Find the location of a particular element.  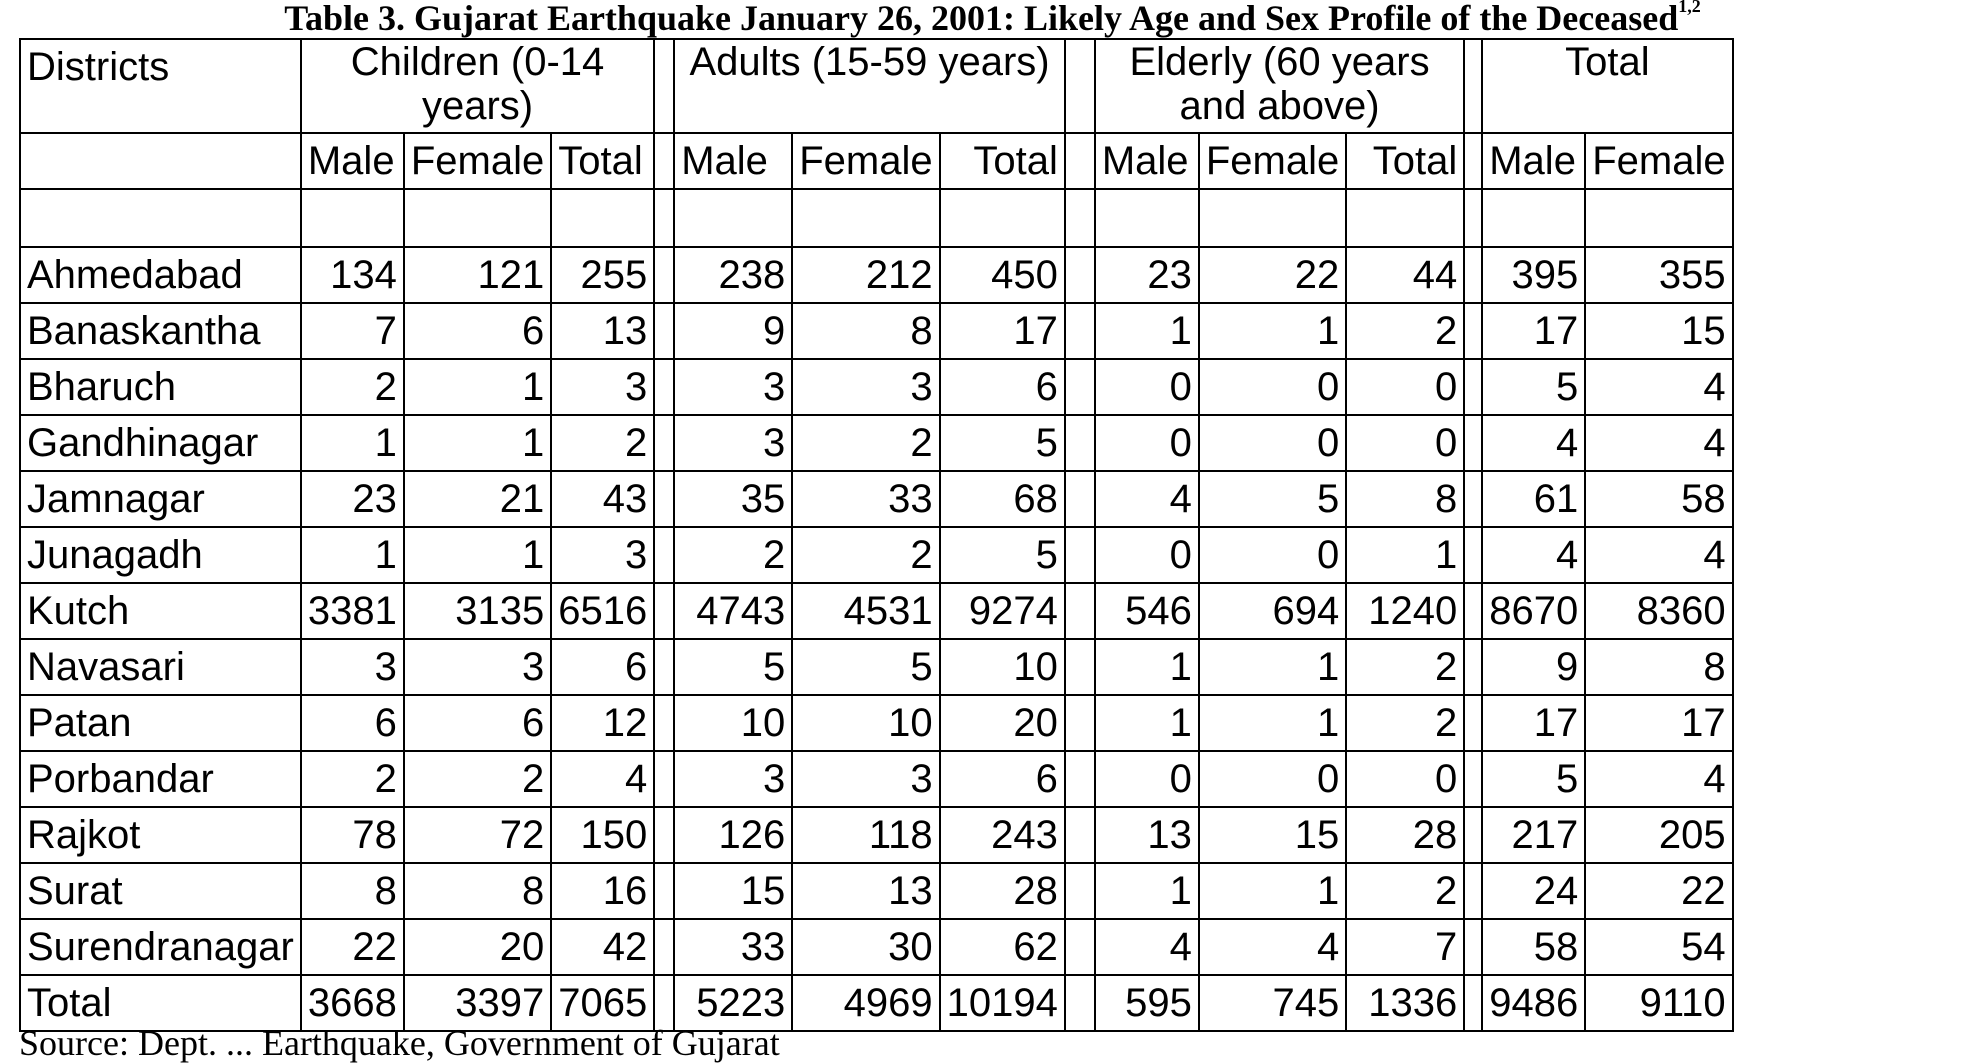

table-row: Ahmedabad 134 121 255 238 212 450 23 22 44 395 355 is located at coordinates (876, 275).